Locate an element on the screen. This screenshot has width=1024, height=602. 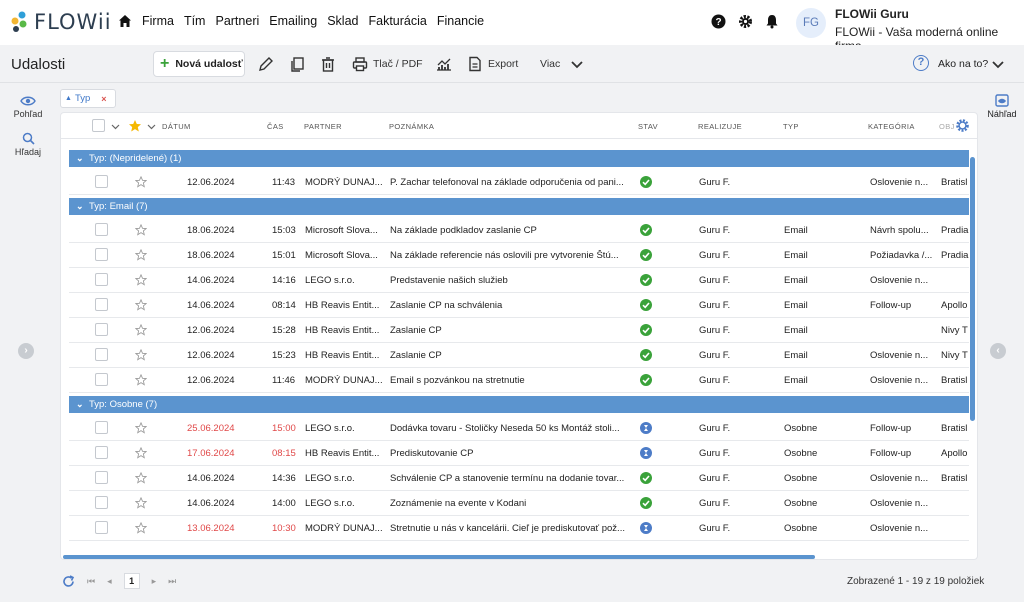
favorite-star-icon is located at coordinates (135, 126).